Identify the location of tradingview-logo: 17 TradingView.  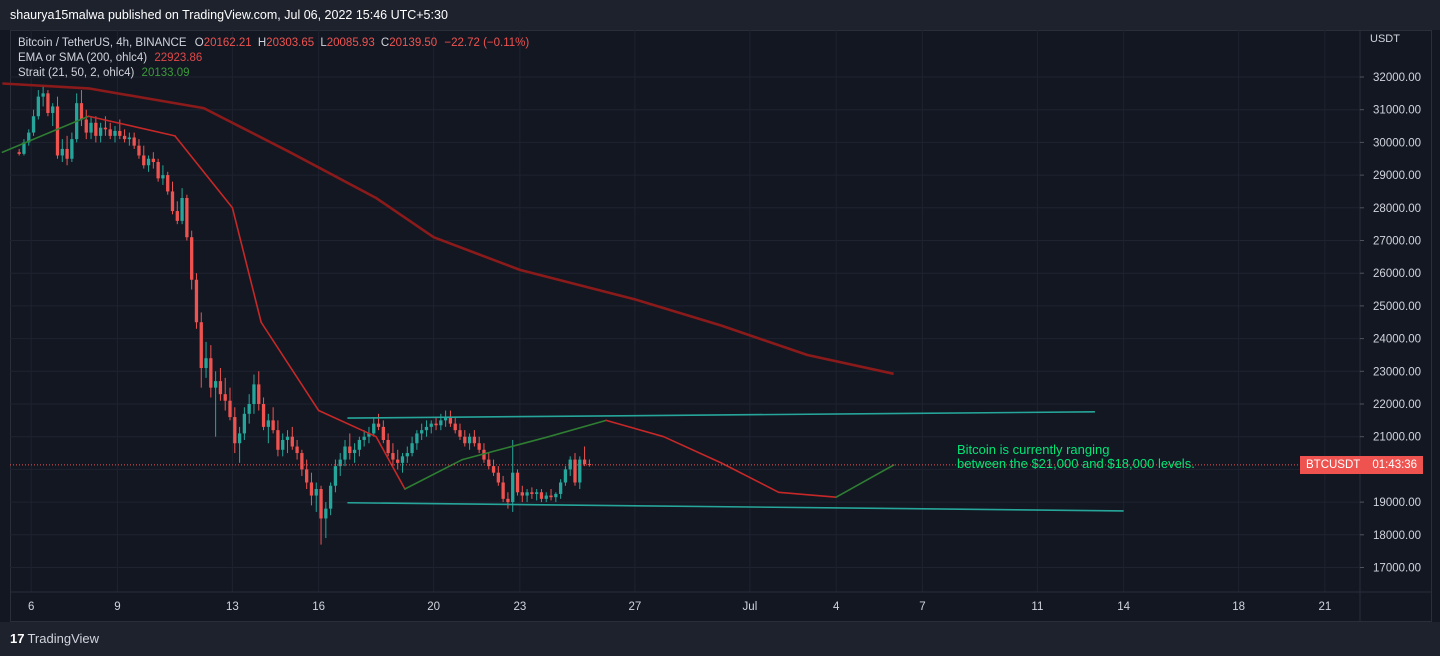
(54, 639).